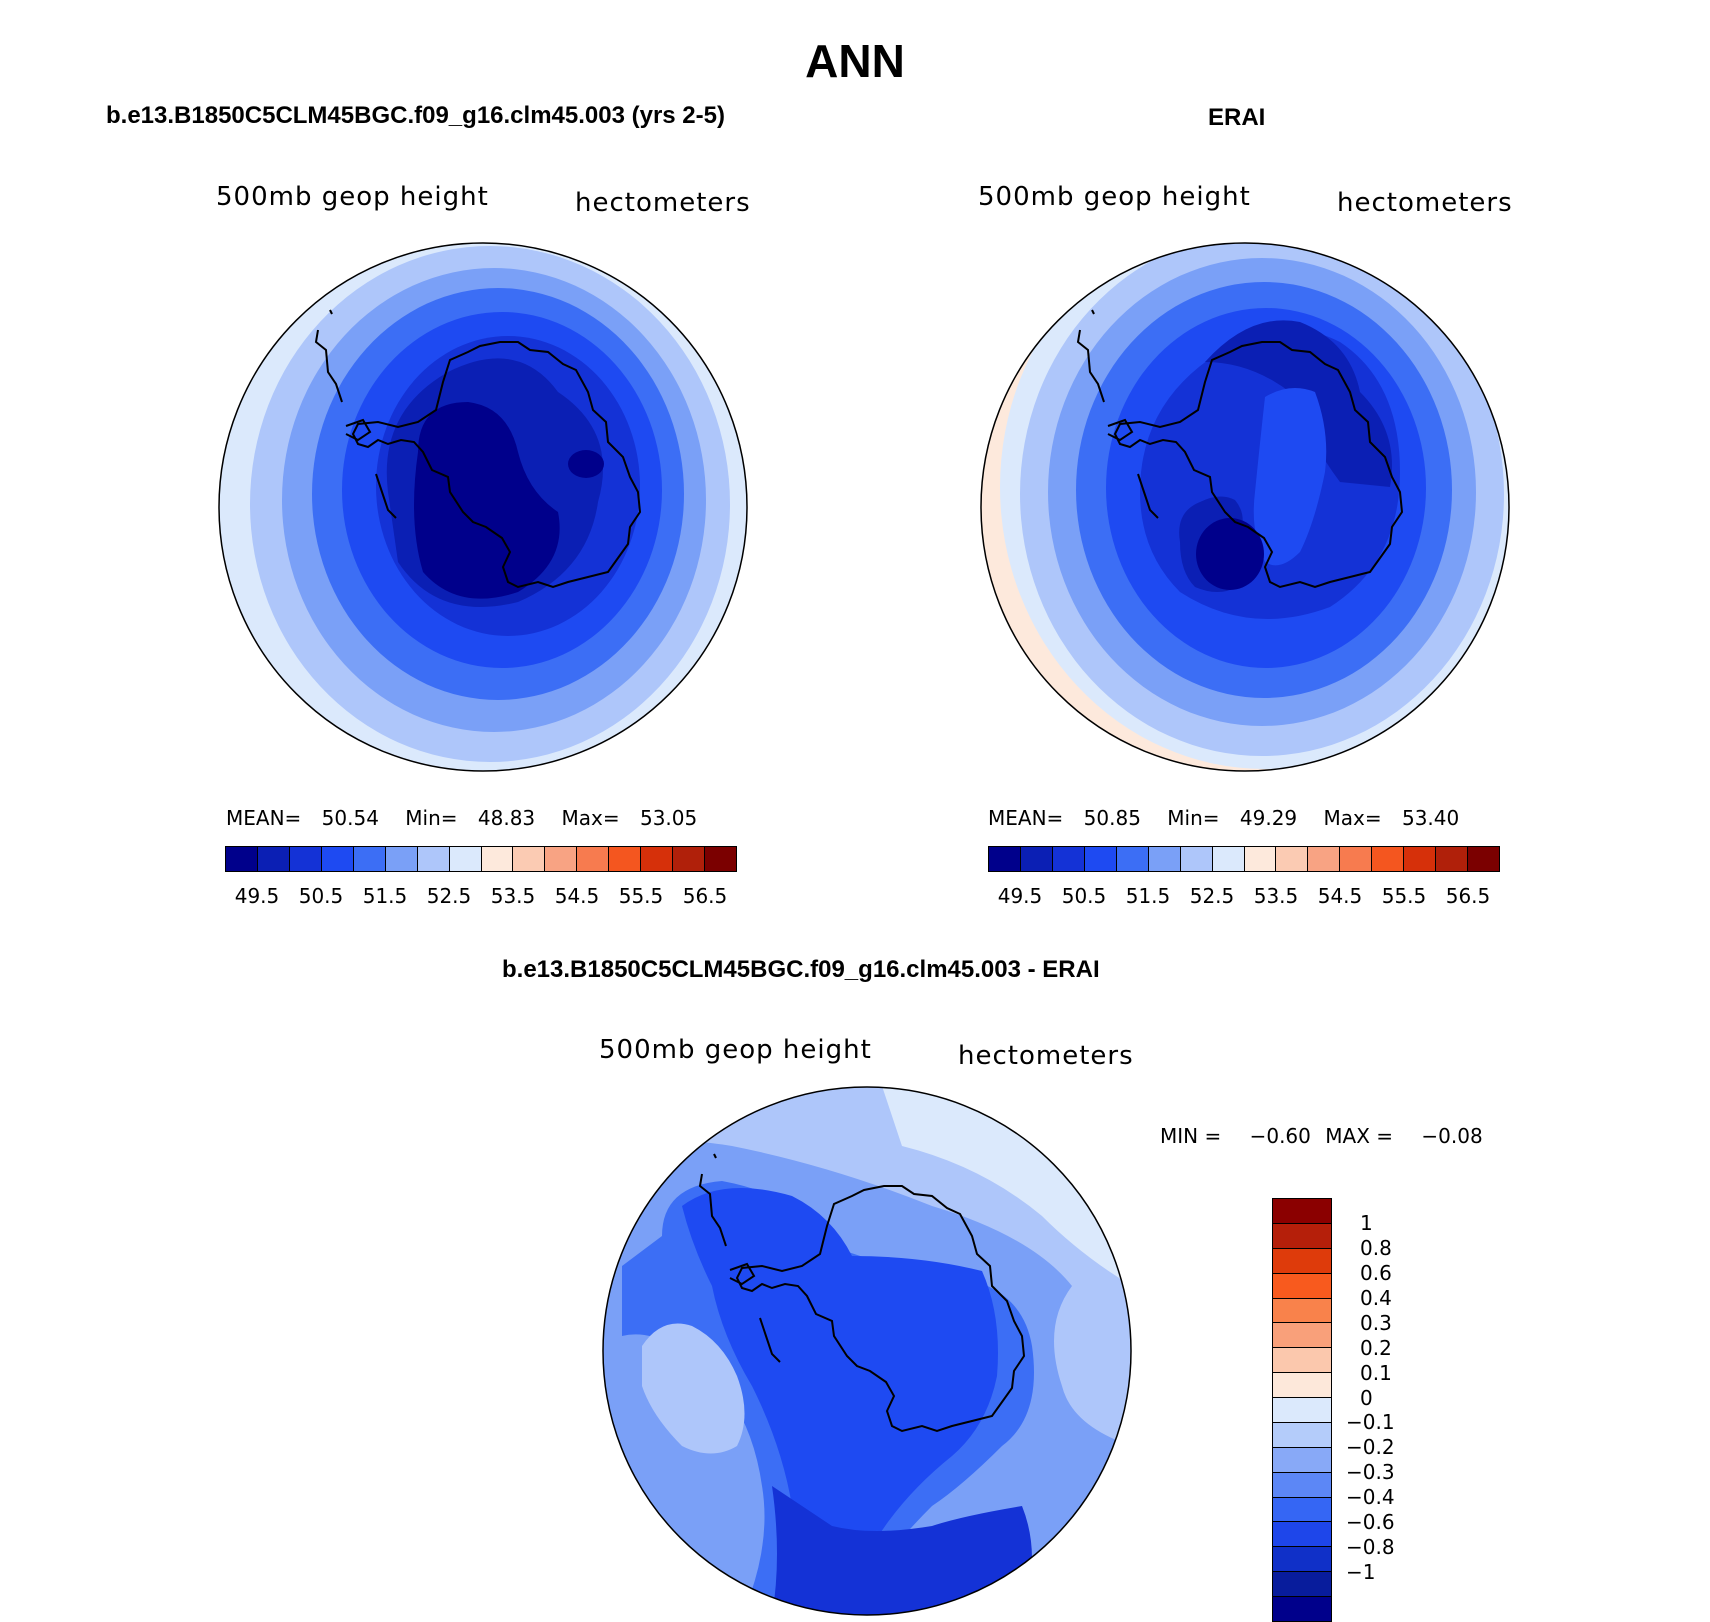  What do you see at coordinates (1366, 1222) in the screenshot?
I see `colorbar-tick-label: 1` at bounding box center [1366, 1222].